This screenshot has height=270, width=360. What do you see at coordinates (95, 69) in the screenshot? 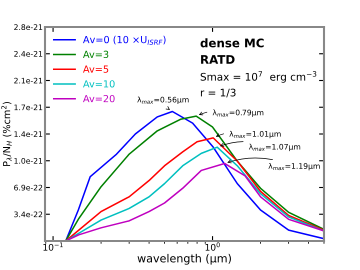
I see `legend-label: Av=5` at bounding box center [95, 69].